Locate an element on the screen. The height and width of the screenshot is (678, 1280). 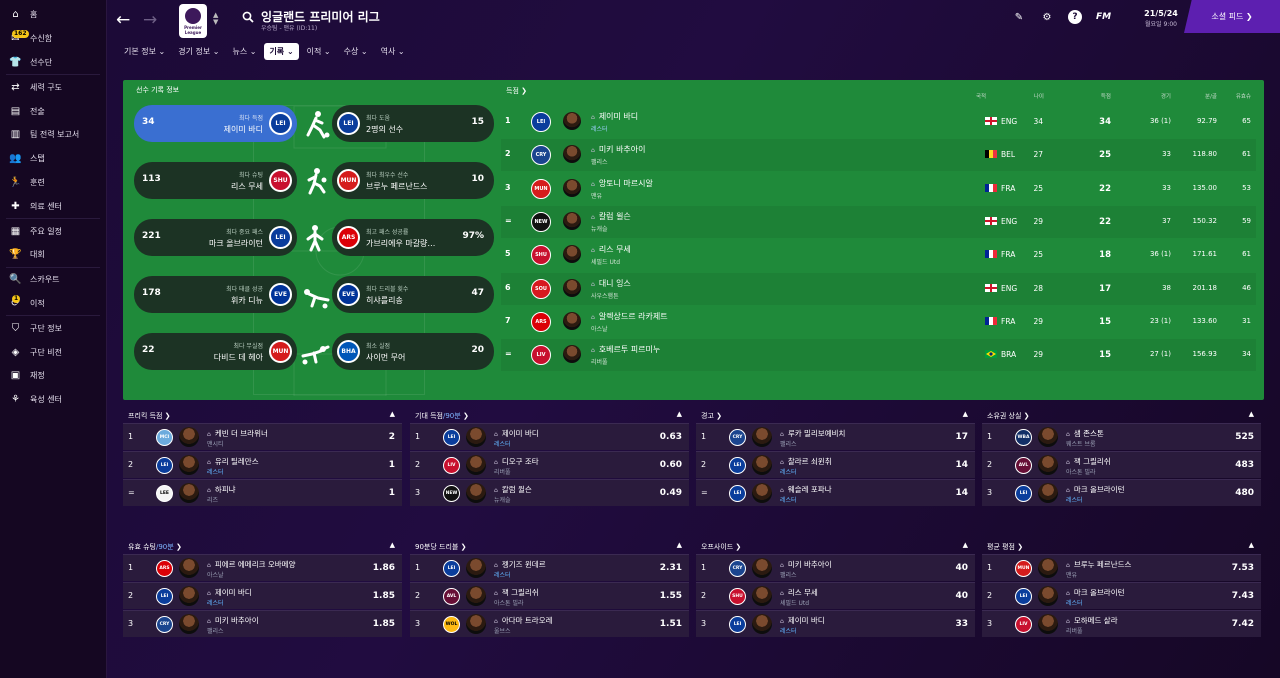
sidebar-item: ▣ 재정 is located at coordinates (53, 376).